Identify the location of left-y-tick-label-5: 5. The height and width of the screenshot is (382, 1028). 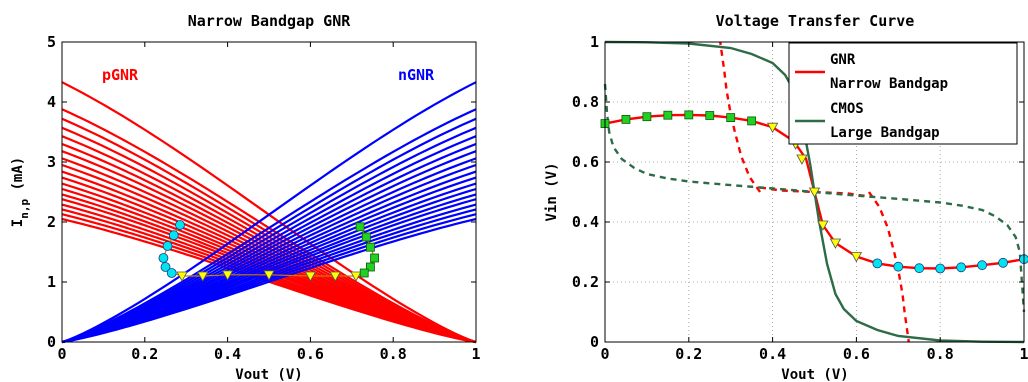
(51, 42).